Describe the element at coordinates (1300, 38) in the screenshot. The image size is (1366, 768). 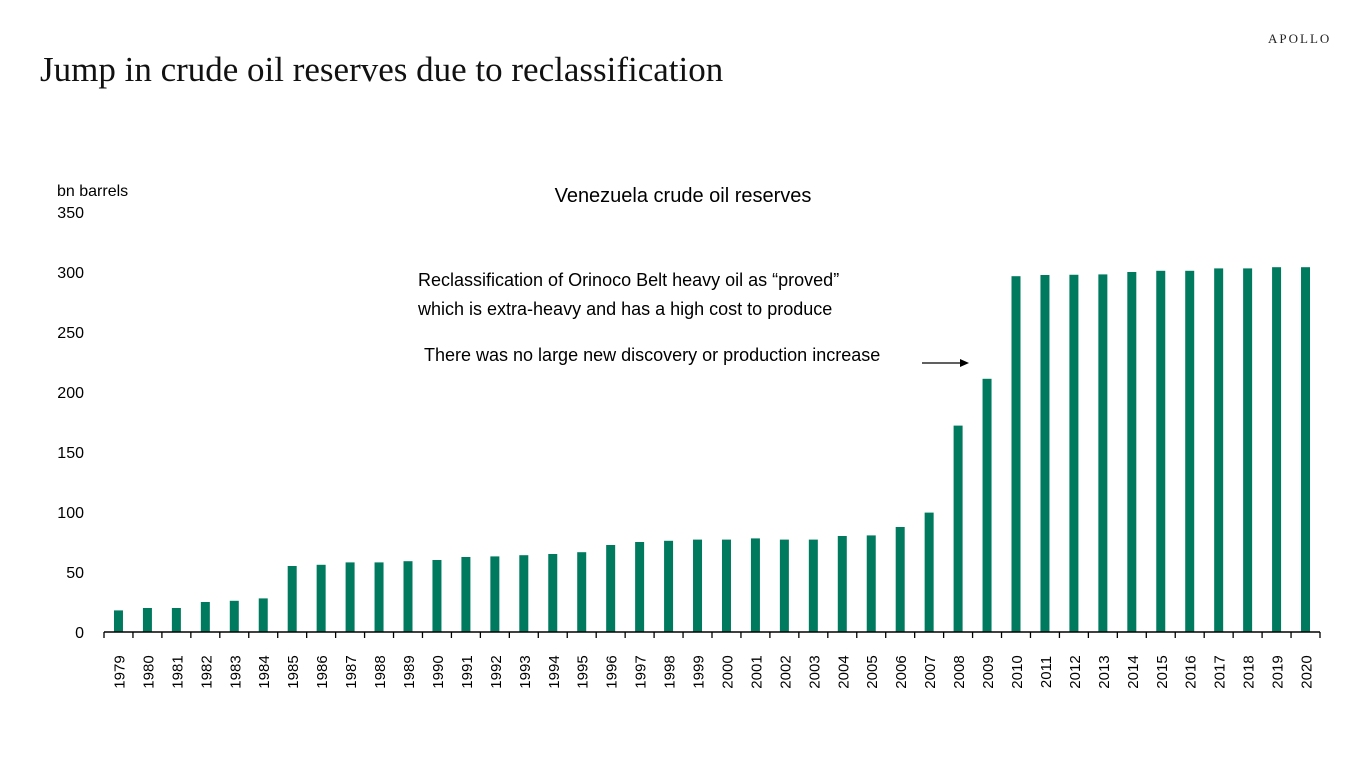
I see `apollo-logo: APOLLO` at that location.